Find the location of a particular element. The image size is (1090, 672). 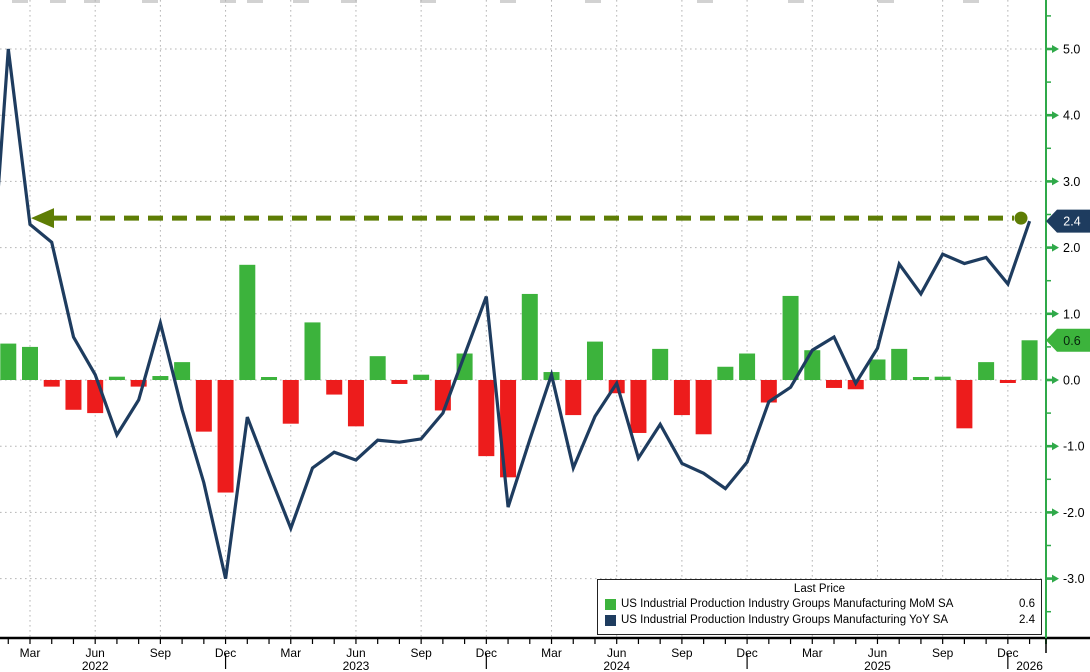

y-tick-label: -1.0 is located at coordinates (1074, 447).